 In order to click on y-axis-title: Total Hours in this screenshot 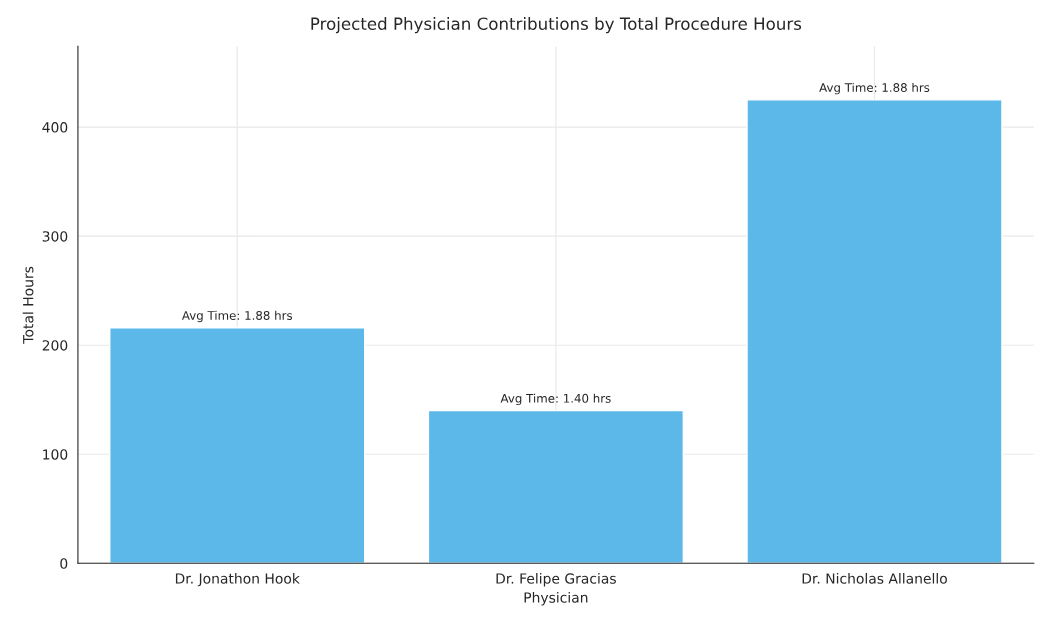, I will do `click(28, 305)`.